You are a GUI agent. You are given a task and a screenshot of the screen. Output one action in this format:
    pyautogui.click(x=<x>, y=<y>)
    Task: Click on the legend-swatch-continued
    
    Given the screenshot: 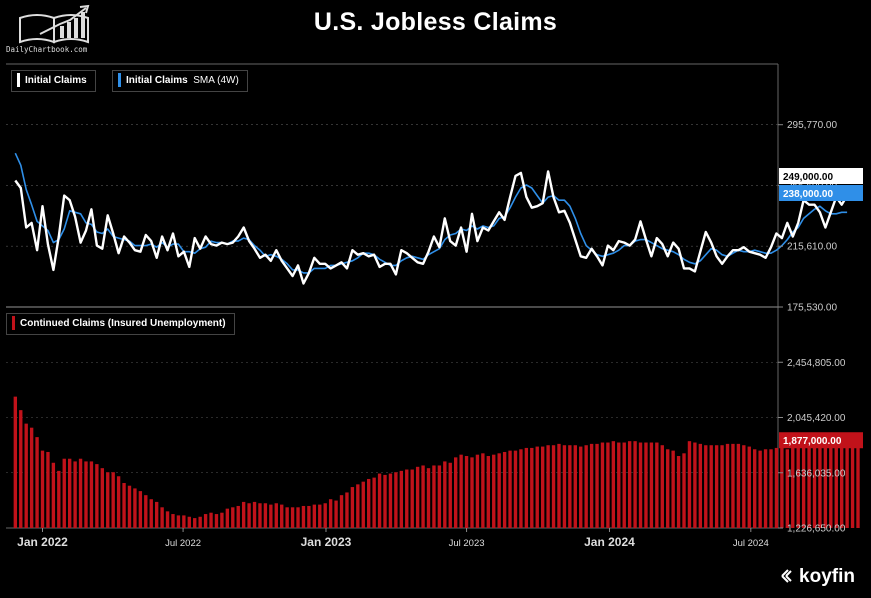 What is the action you would take?
    pyautogui.click(x=13, y=323)
    